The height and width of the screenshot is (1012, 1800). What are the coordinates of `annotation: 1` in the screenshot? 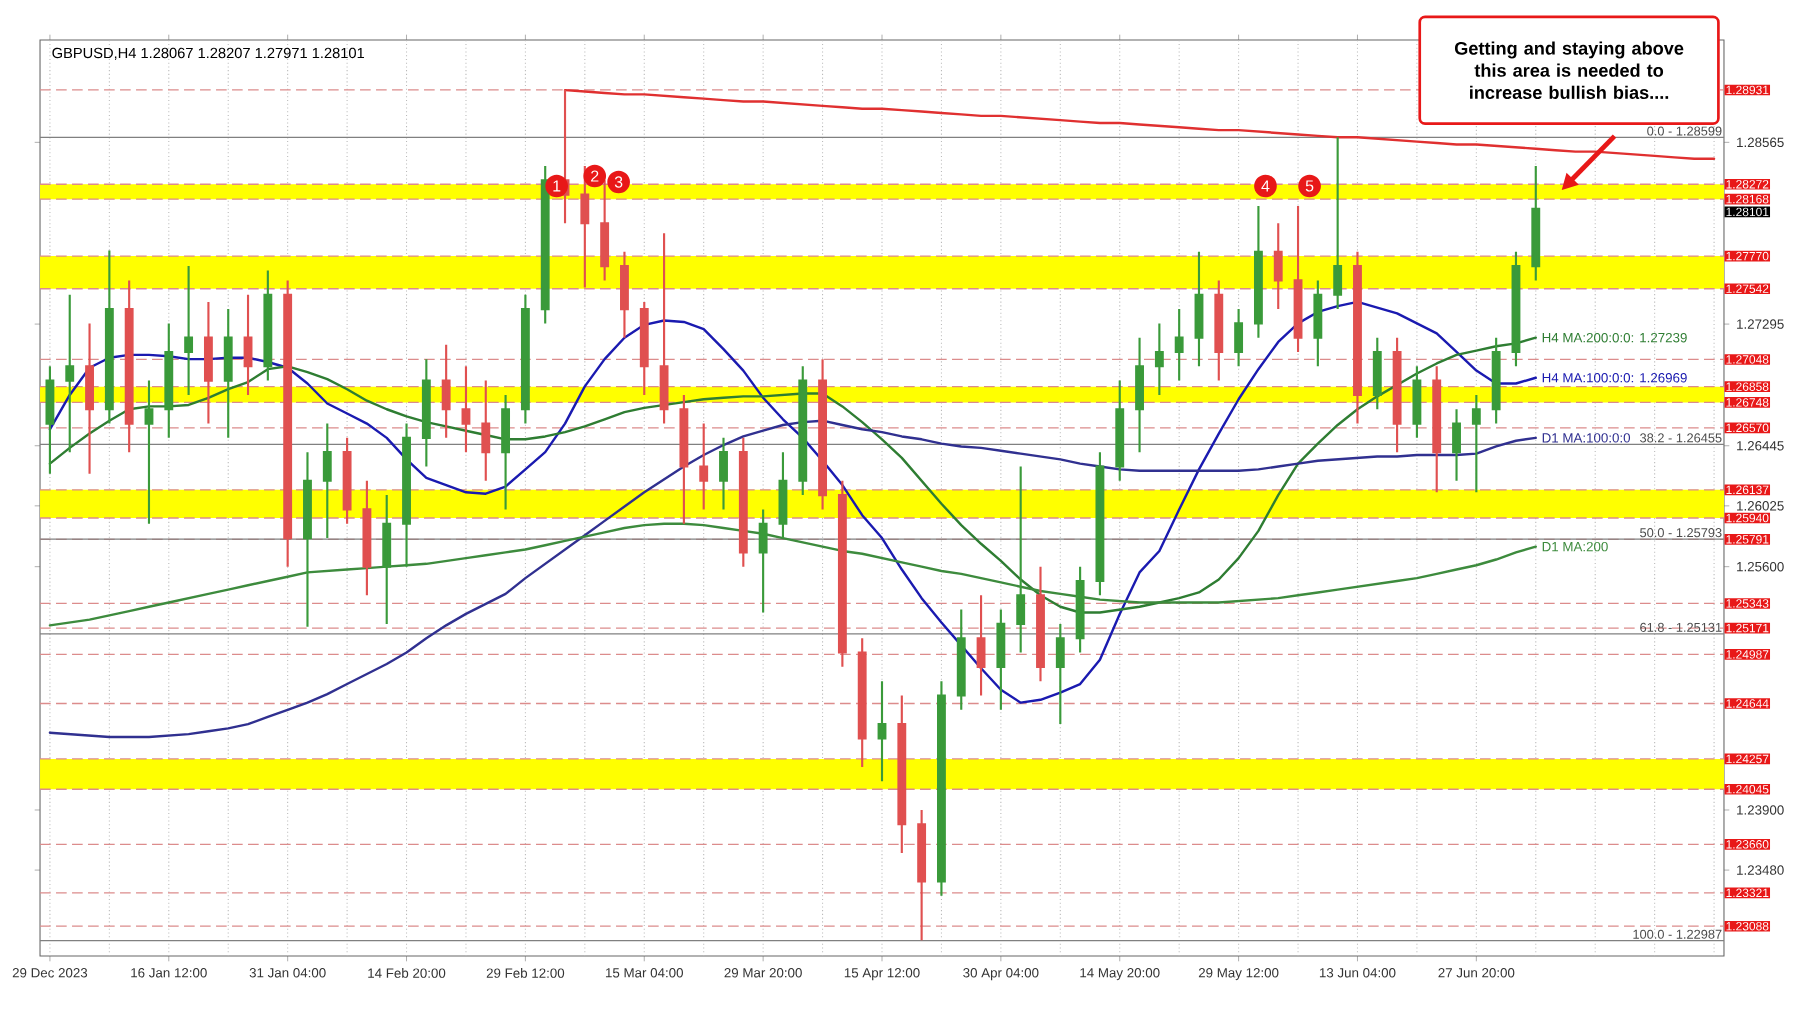 It's located at (557, 186).